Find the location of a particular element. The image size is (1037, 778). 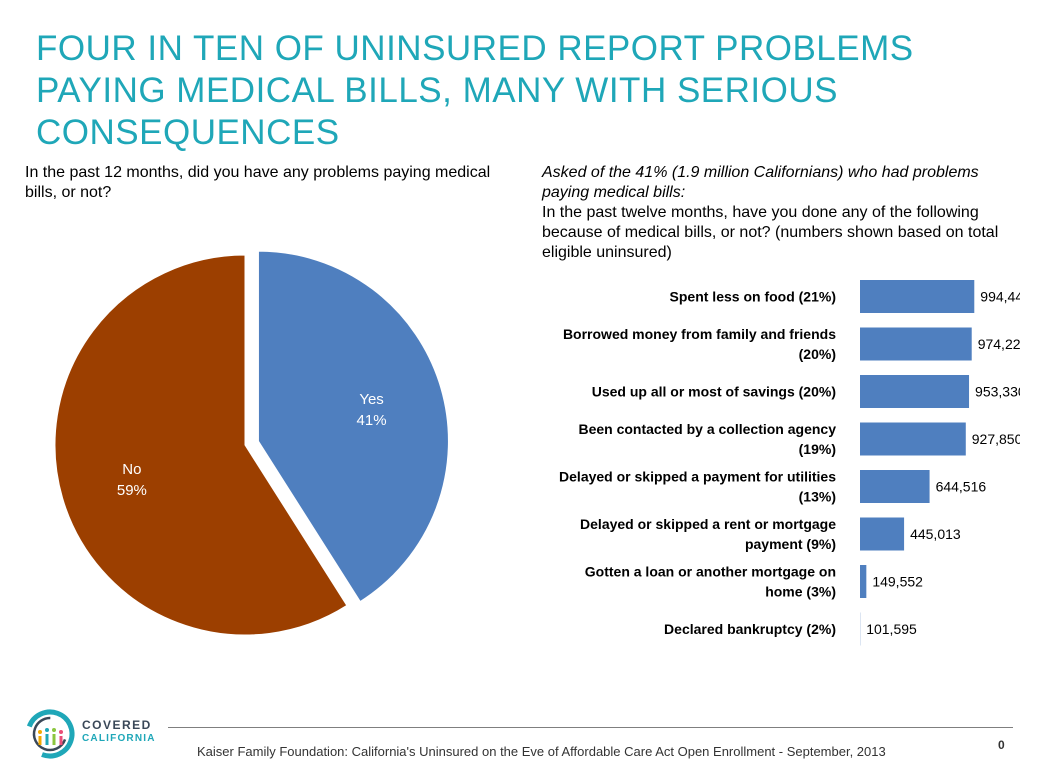

footer-divider is located at coordinates (590, 727).